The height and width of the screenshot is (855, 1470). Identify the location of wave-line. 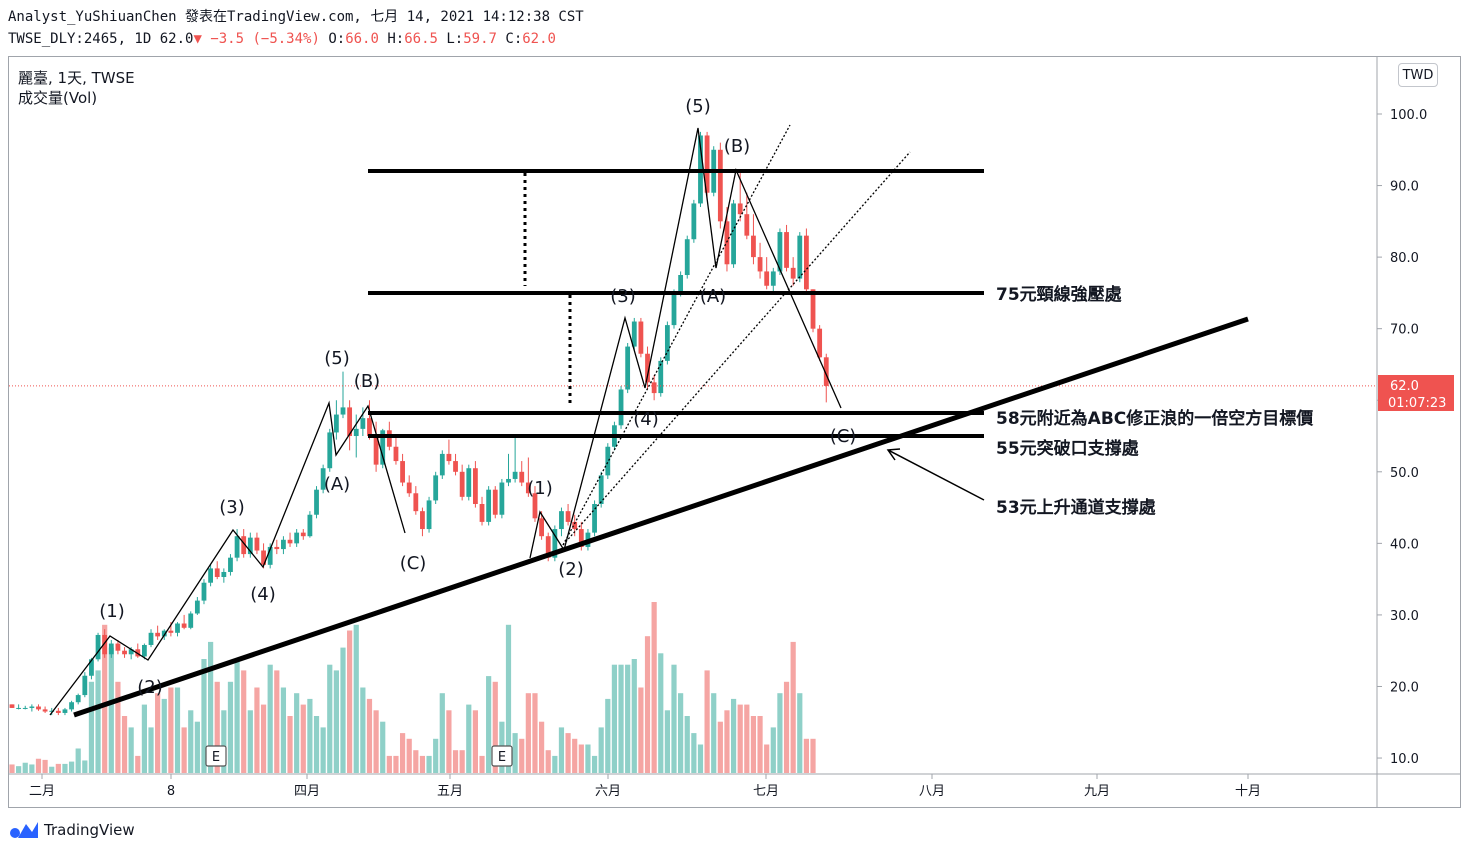
(685, 343).